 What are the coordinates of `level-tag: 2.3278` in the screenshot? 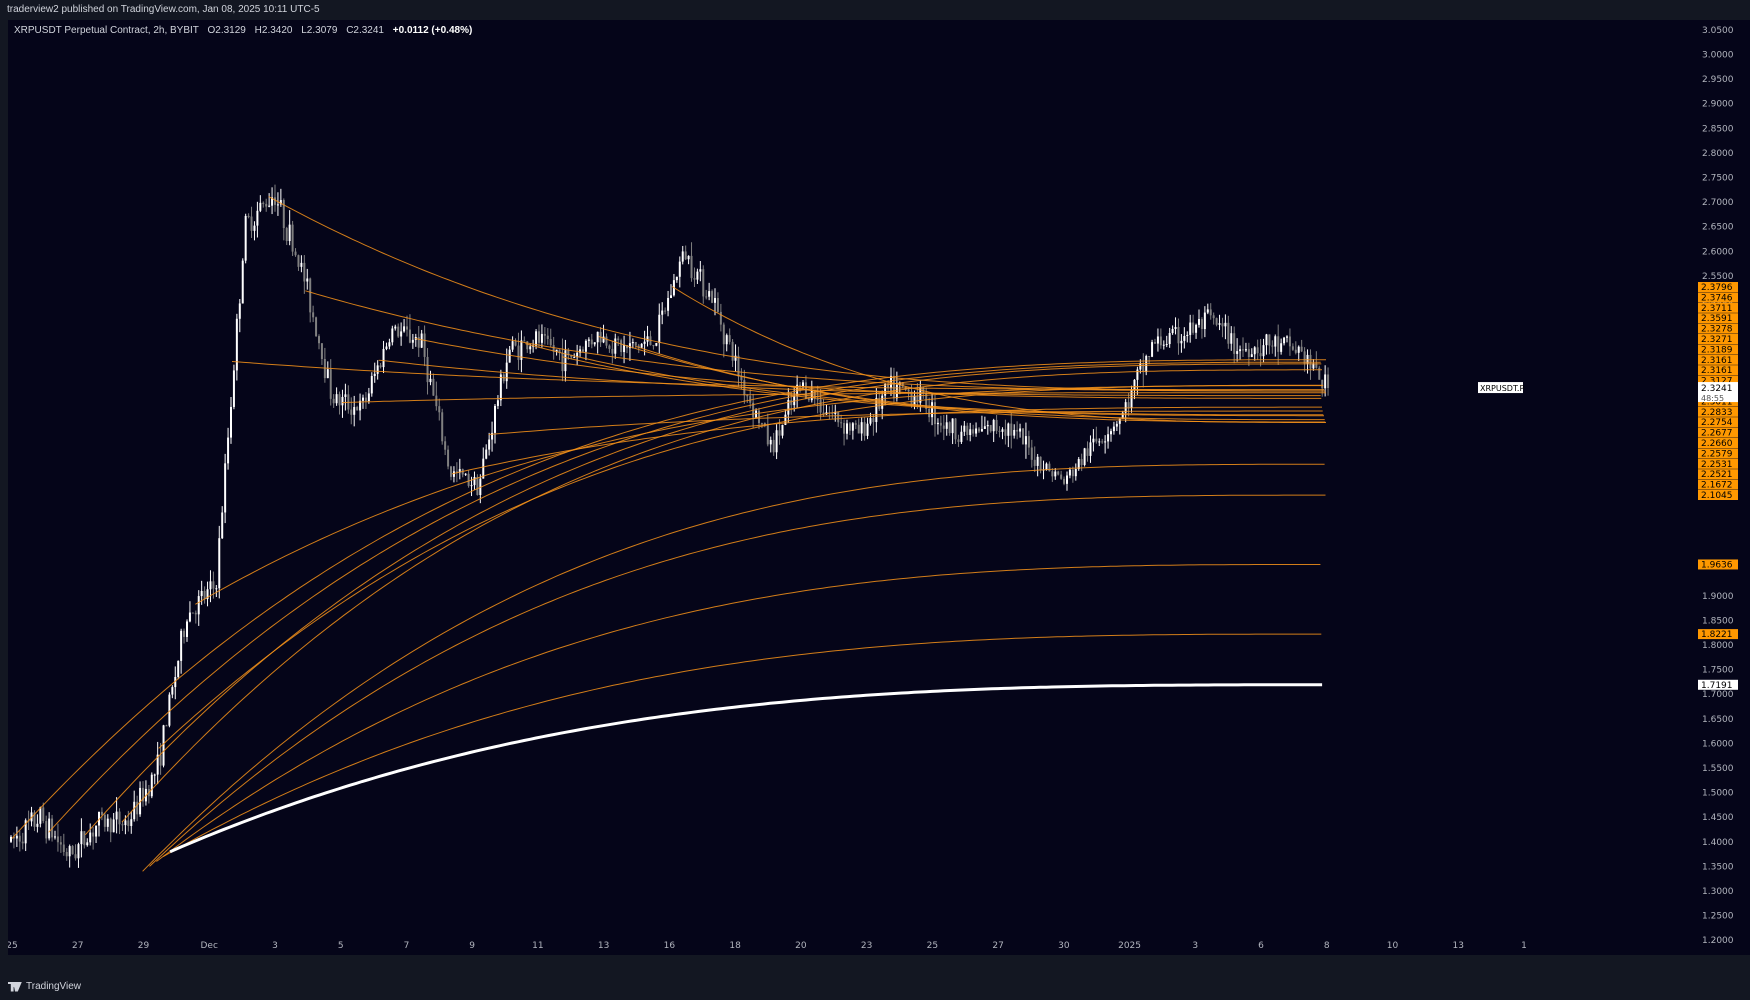 It's located at (1718, 329).